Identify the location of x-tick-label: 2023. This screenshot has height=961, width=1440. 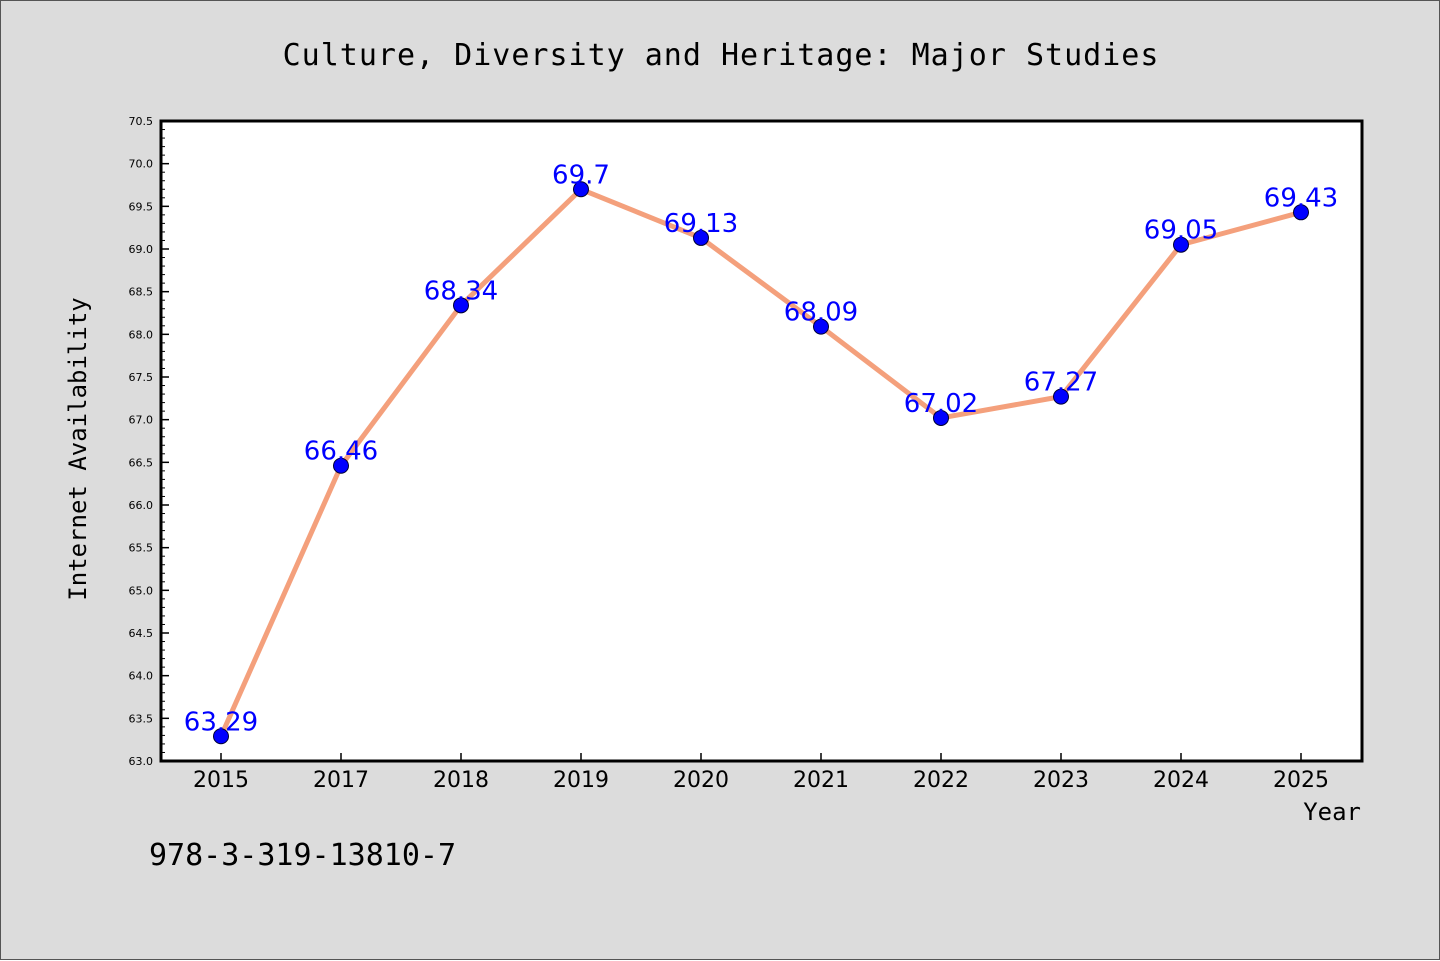
(1061, 780).